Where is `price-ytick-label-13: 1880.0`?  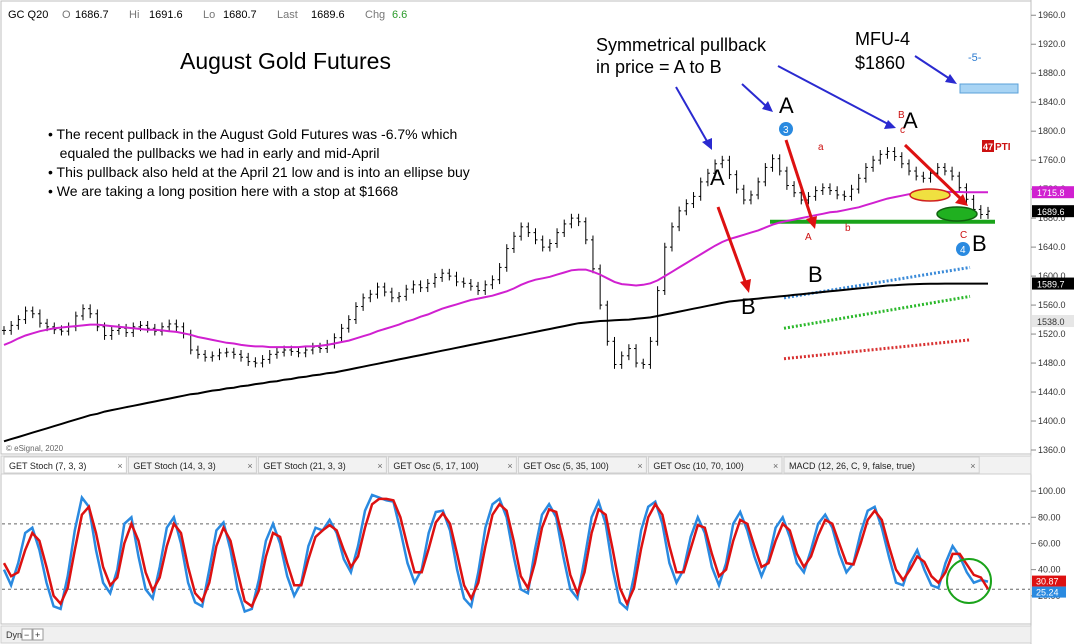
price-ytick-label-13: 1880.0 is located at coordinates (1052, 73).